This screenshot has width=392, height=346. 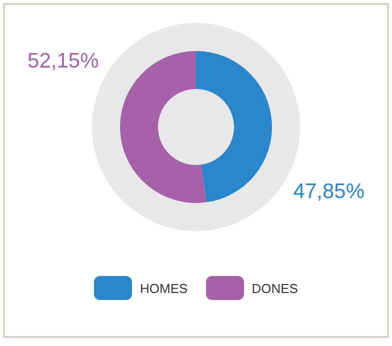 What do you see at coordinates (275, 288) in the screenshot?
I see `legend-label: DONES` at bounding box center [275, 288].